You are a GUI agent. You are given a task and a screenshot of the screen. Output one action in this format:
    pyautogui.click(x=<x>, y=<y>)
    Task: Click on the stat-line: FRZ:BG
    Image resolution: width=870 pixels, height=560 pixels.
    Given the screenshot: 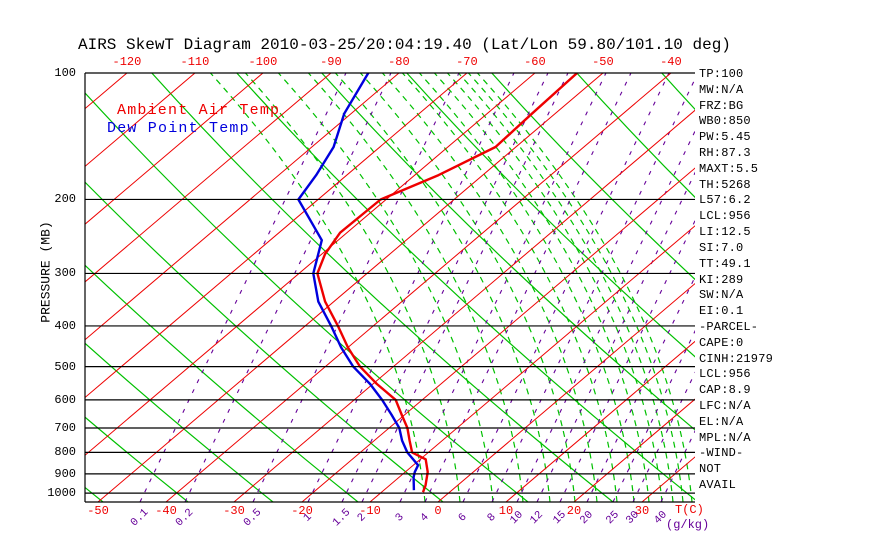 What is the action you would take?
    pyautogui.click(x=721, y=105)
    